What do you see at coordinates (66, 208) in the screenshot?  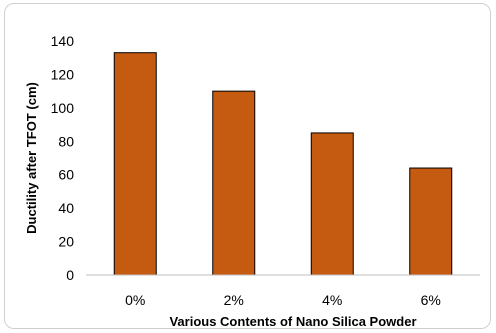 I see `y-tick-label: 40` at bounding box center [66, 208].